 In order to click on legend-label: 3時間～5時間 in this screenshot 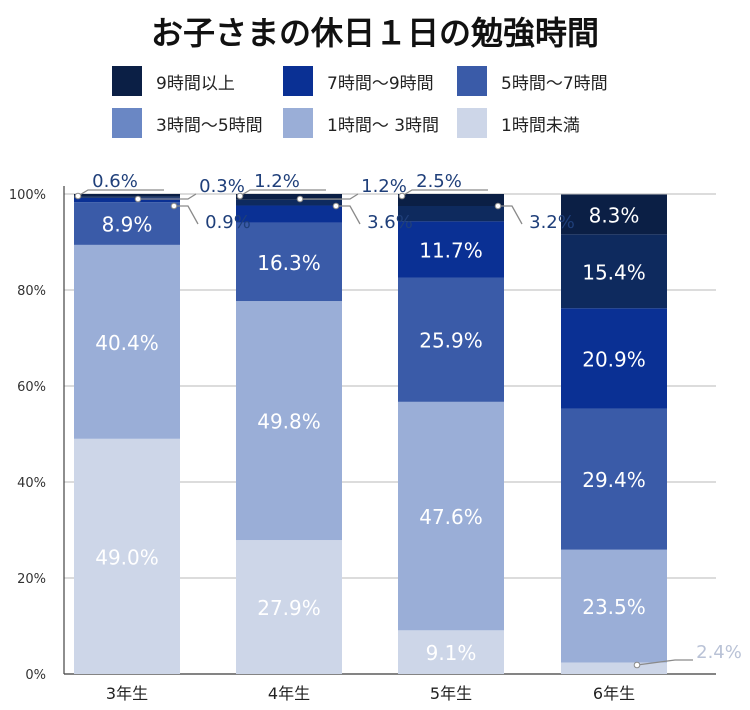, I will do `click(209, 125)`.